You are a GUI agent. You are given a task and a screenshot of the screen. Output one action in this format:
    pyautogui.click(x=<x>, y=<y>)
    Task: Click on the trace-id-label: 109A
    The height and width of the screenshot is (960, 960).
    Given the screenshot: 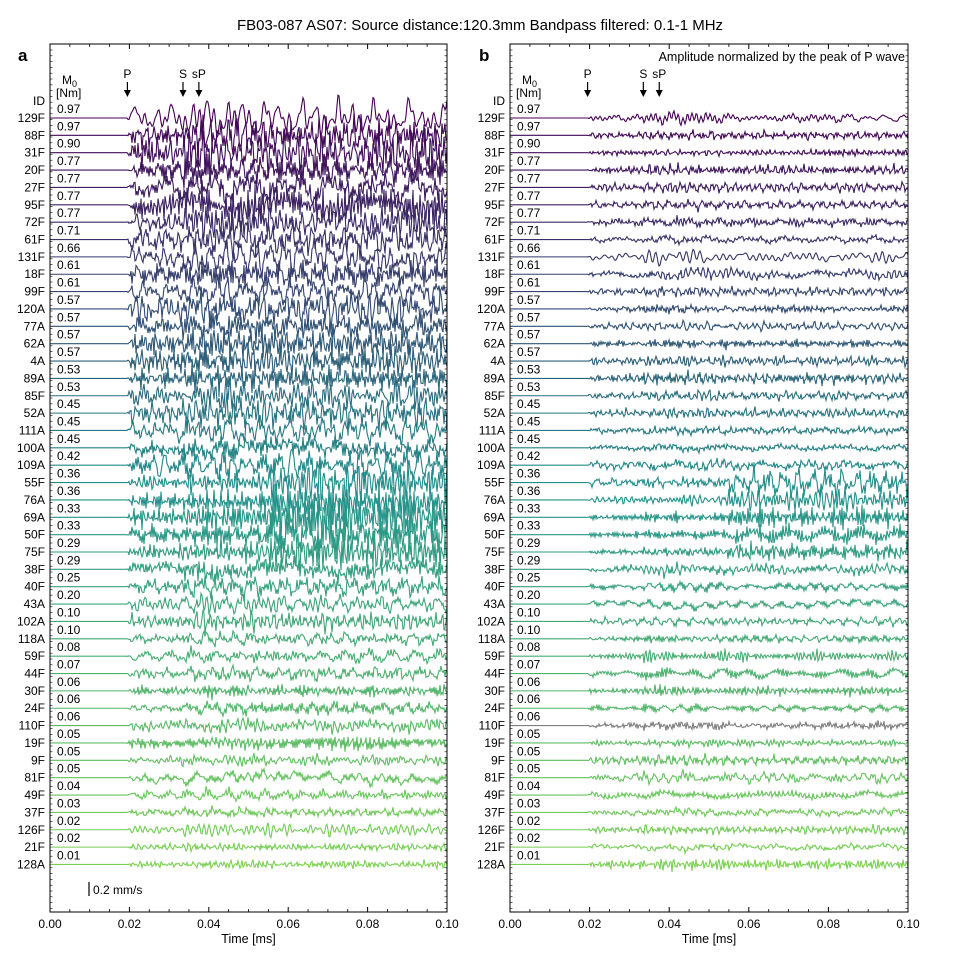 What is the action you would take?
    pyautogui.click(x=491, y=465)
    